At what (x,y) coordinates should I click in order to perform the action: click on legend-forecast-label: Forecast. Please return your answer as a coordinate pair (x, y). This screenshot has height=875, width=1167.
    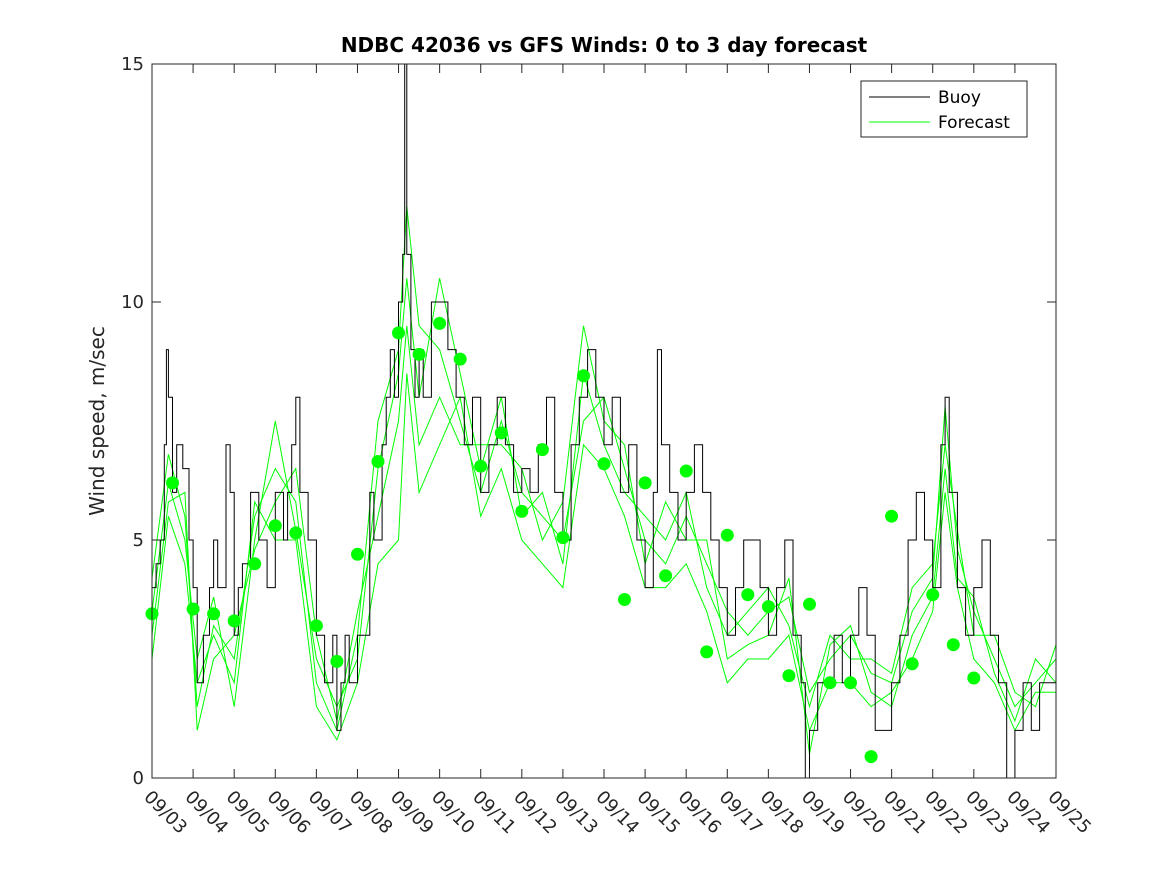
    Looking at the image, I should click on (974, 123).